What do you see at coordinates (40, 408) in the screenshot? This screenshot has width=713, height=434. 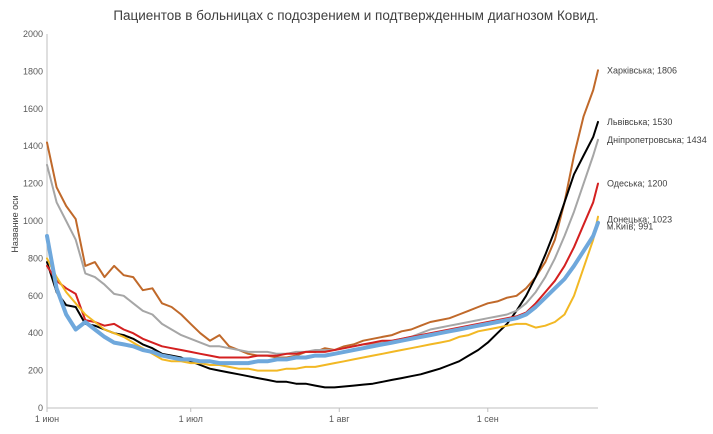 I see `y-tick-label: 0` at bounding box center [40, 408].